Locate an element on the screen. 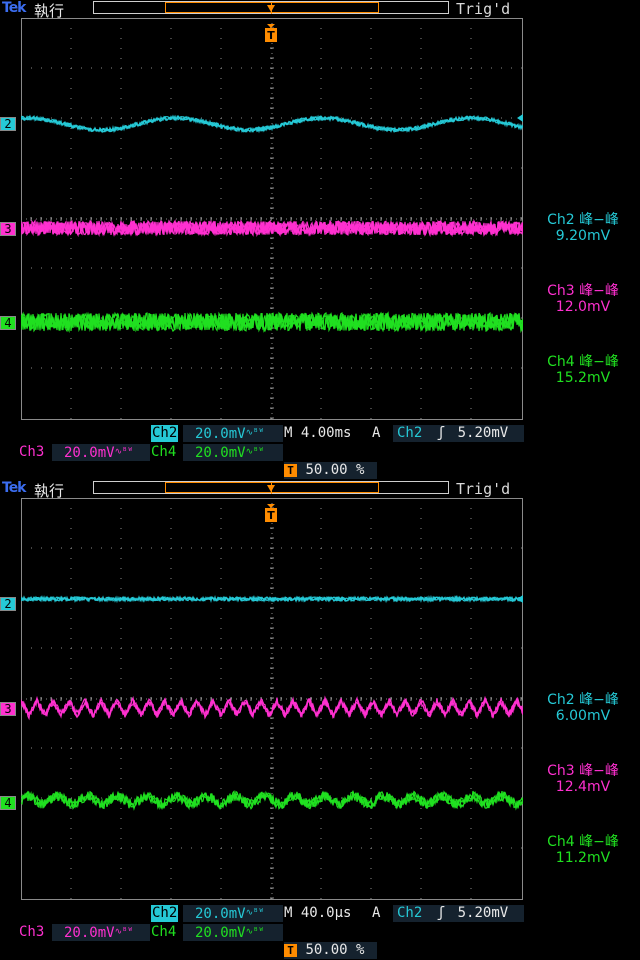  ch4-pk-pk-readout: Ch4 峰−峰 11.2mV is located at coordinates (583, 850).